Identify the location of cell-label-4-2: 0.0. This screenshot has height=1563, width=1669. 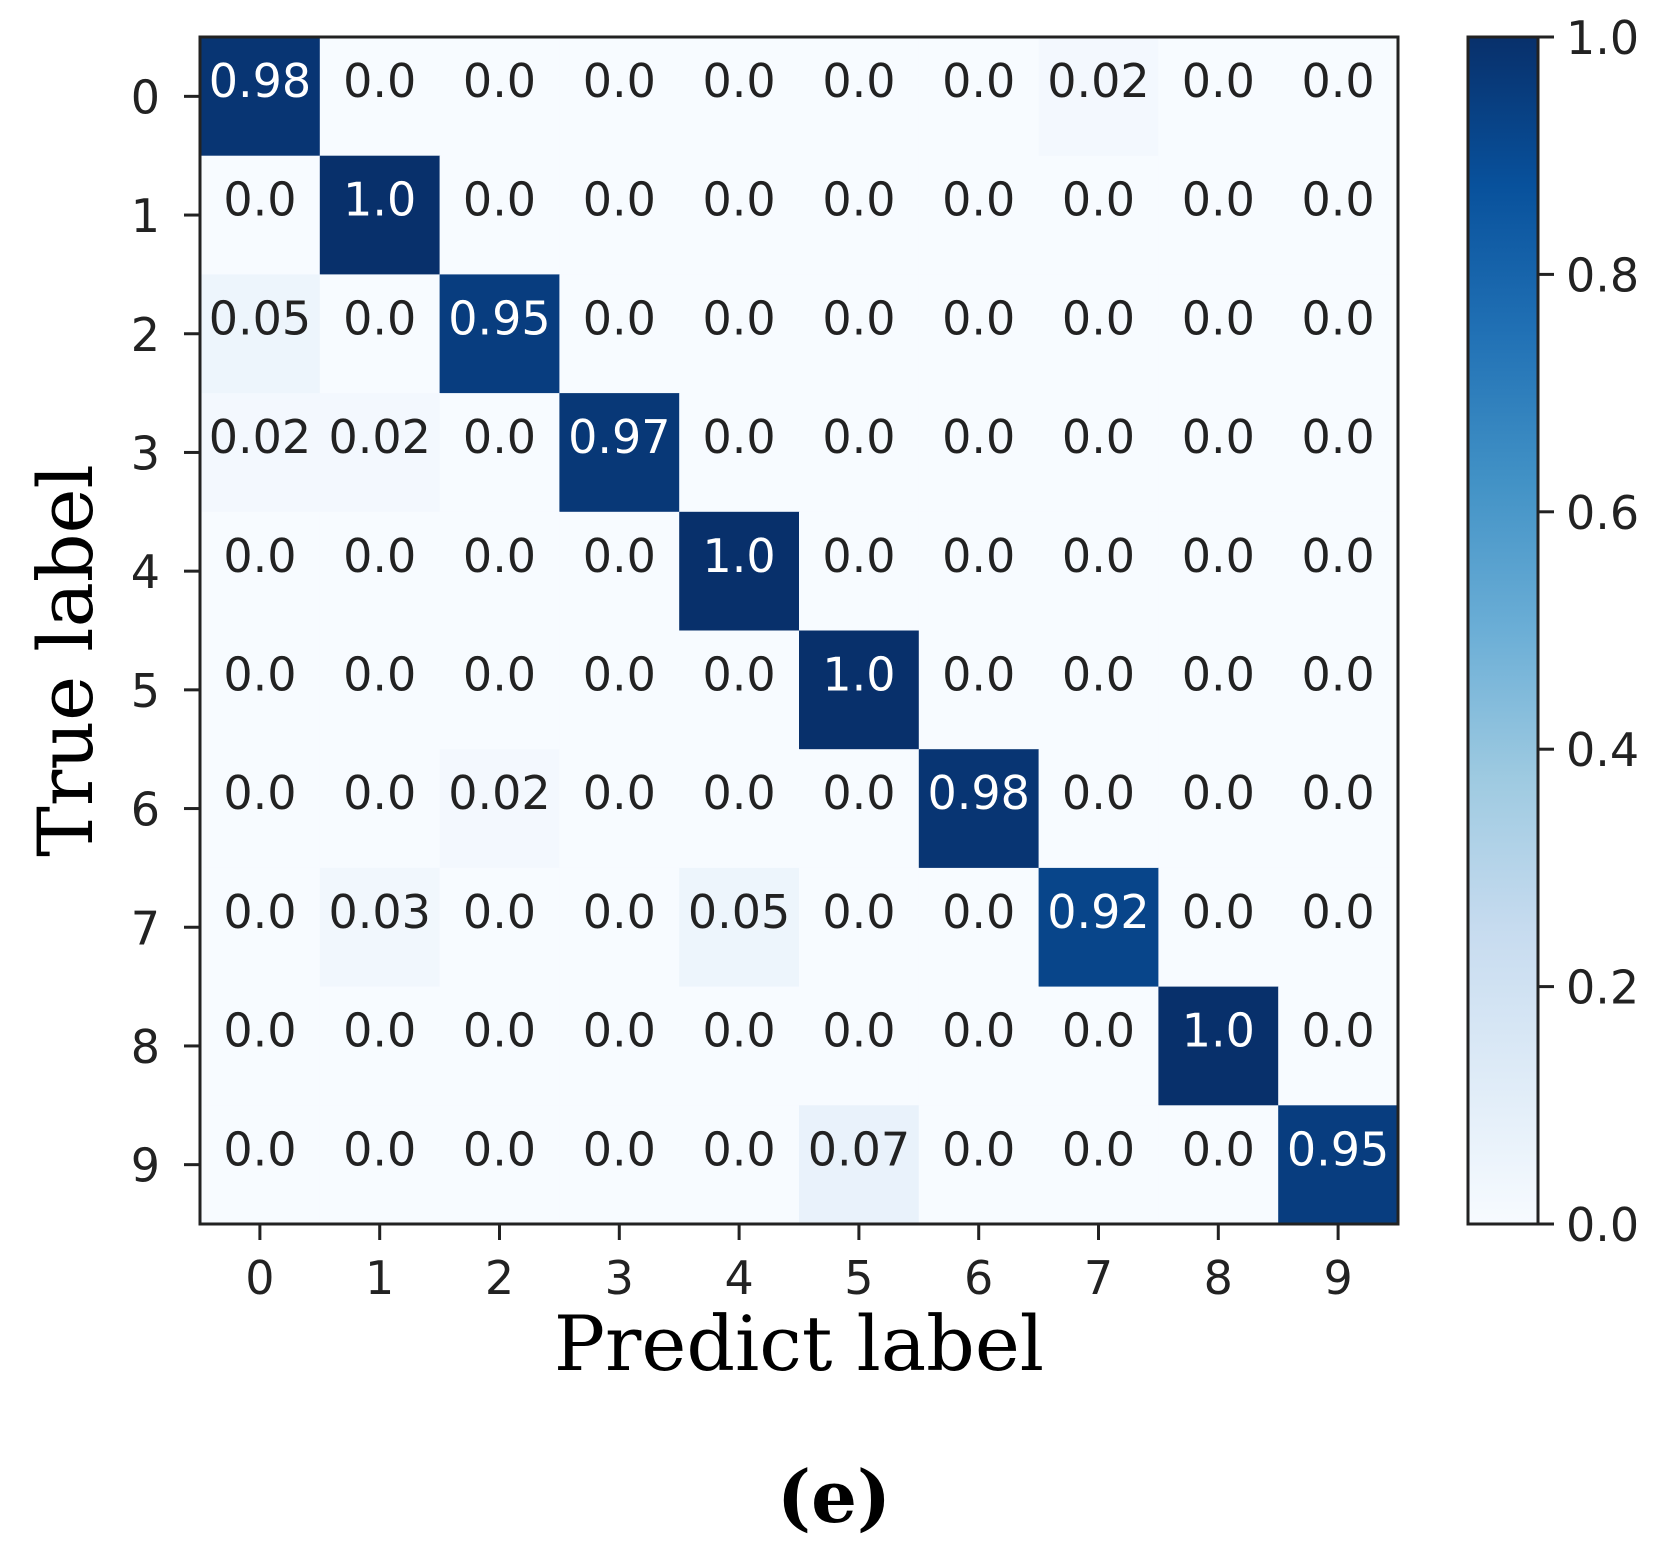
(499, 556).